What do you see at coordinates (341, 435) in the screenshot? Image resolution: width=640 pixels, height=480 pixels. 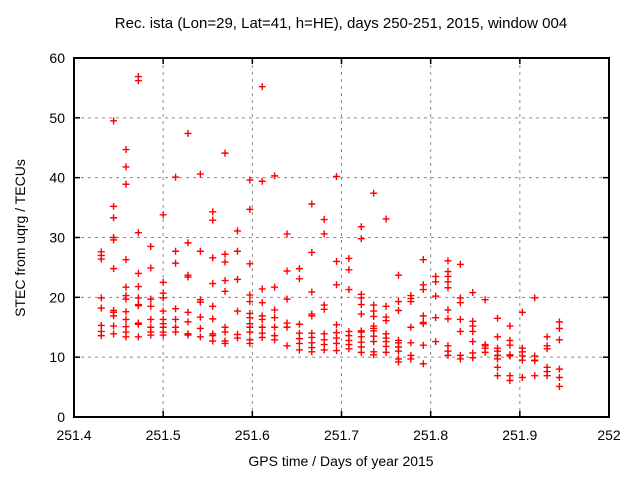 I see `x-tick-label: 251.7` at bounding box center [341, 435].